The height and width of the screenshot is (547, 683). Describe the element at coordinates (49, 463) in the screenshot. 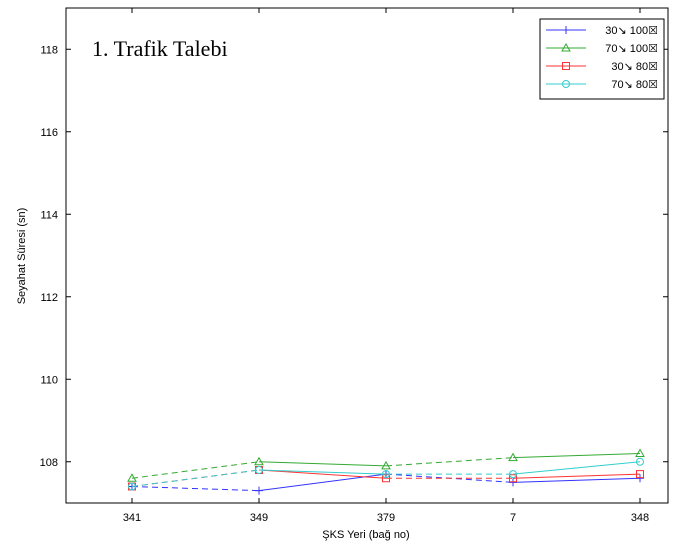

I see `y-tick-label: 108` at that location.